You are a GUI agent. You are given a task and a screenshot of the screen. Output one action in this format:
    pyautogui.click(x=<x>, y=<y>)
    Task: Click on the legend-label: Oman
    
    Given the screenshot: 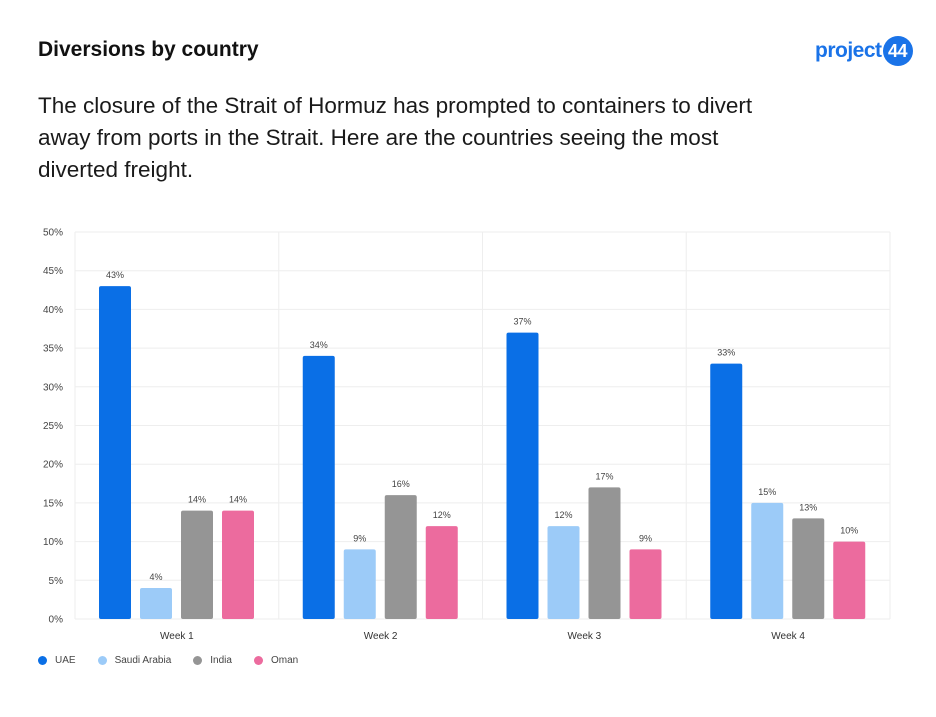 What is the action you would take?
    pyautogui.click(x=284, y=660)
    